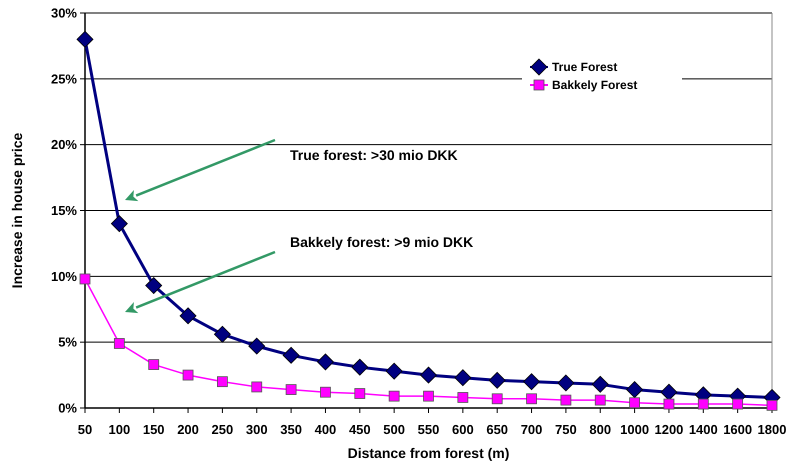  I want to click on y-tick-label: 10%, so click(64, 276).